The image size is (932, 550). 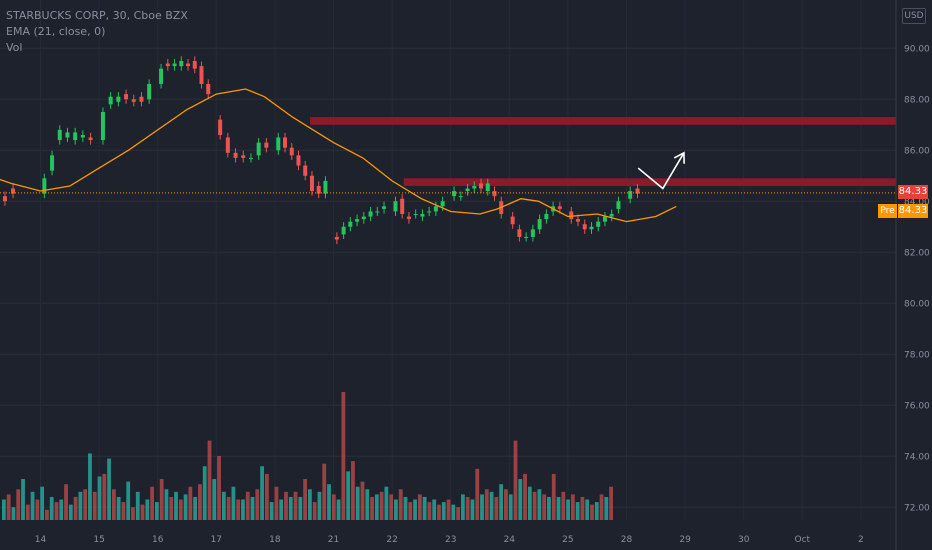 I want to click on price-tick-label: 90.00, so click(x=917, y=49).